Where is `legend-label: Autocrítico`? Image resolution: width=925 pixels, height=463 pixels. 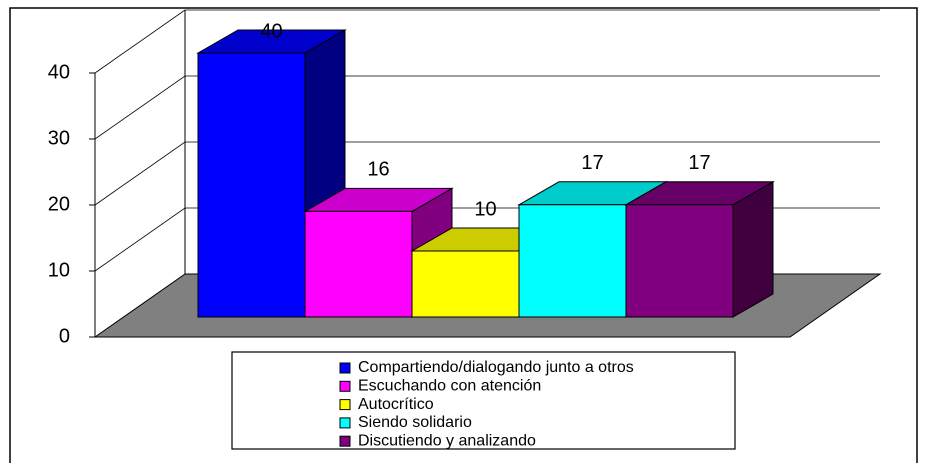
legend-label: Autocrítico is located at coordinates (396, 404).